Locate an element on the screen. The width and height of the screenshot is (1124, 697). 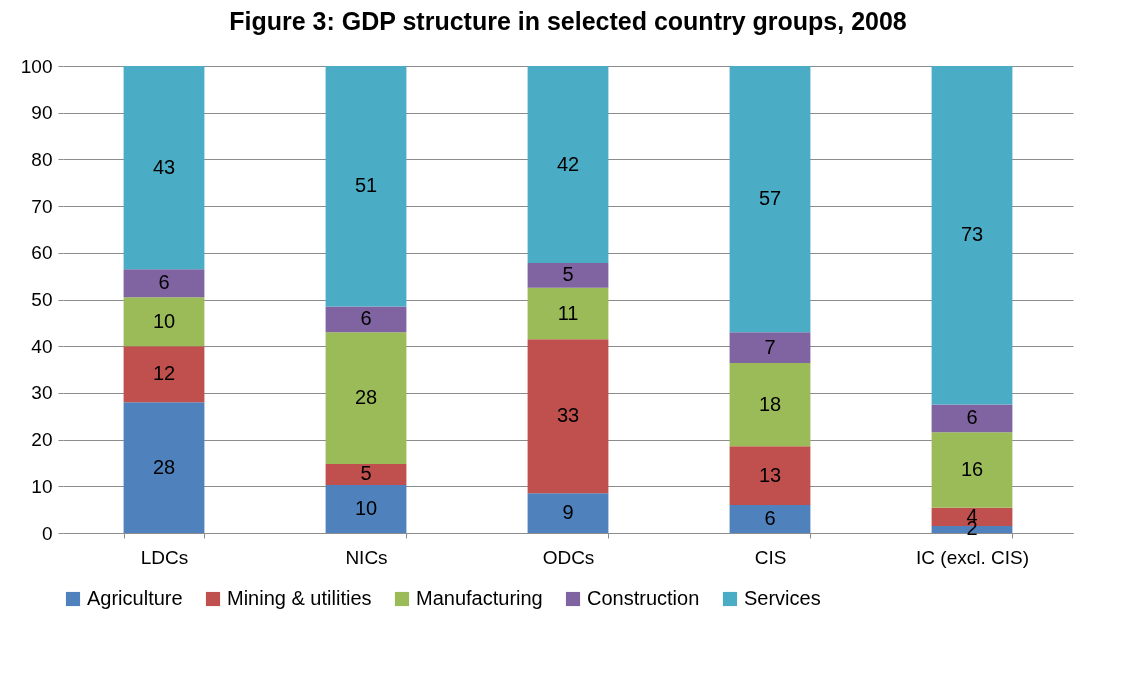
y-tick-label: 30 is located at coordinates (42, 393).